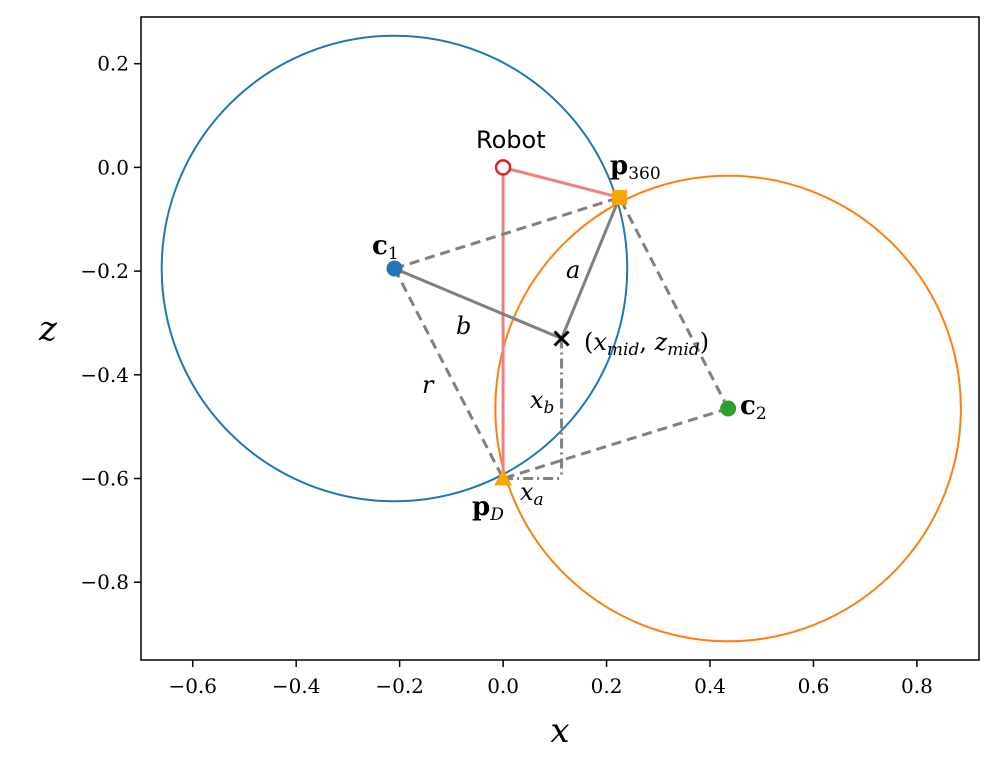 This screenshot has width=997, height=768. I want to click on c1-label: c1, so click(385, 247).